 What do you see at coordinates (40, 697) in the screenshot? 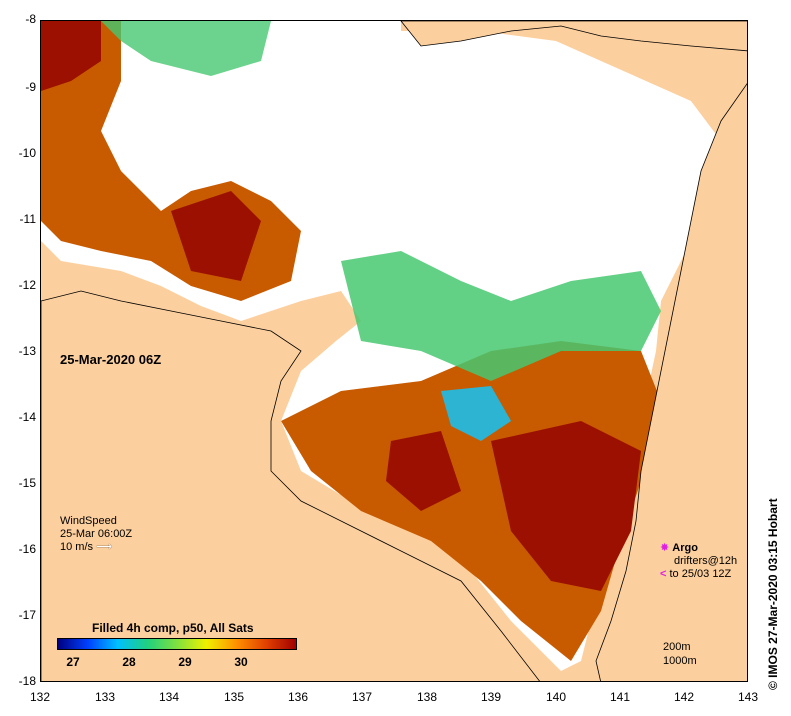
I see `lon-label: 132` at bounding box center [40, 697].